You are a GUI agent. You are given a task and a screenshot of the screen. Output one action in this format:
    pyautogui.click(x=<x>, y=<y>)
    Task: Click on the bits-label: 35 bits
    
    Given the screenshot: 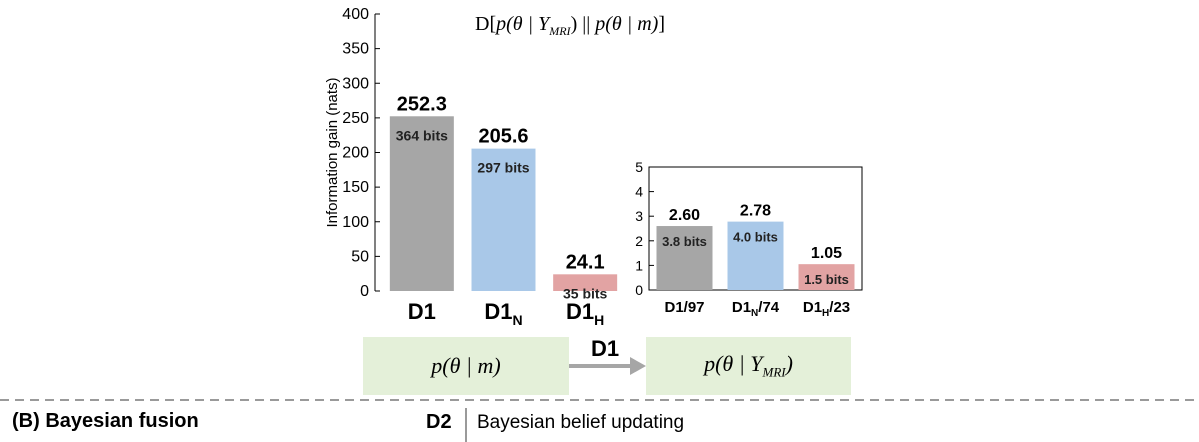 What is the action you would take?
    pyautogui.click(x=585, y=293)
    